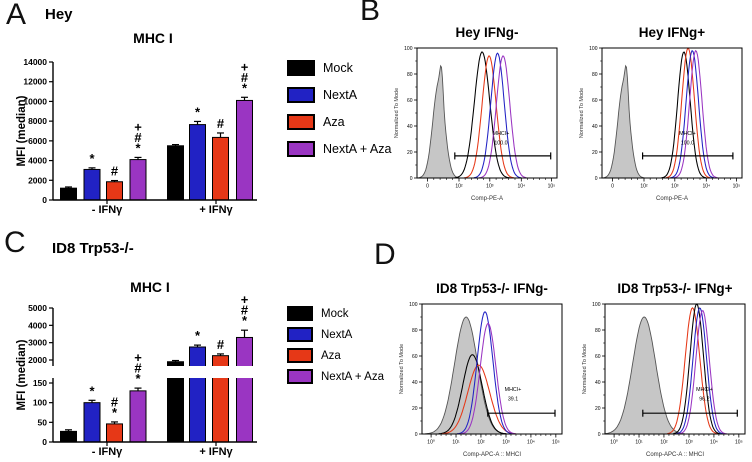  Describe the element at coordinates (150, 287) in the screenshot. I see `panel-c-chart-title: MHC I` at that location.